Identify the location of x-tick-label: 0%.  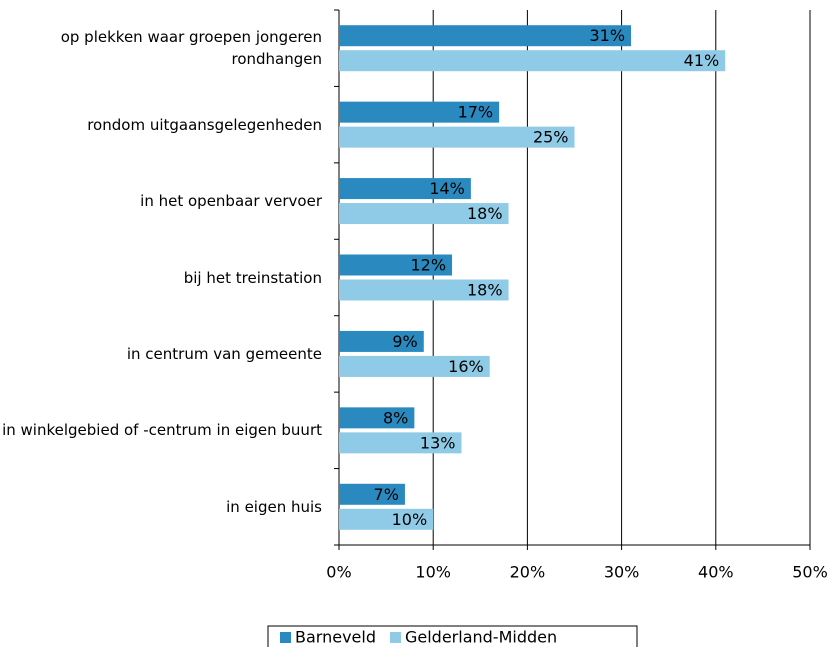
(338, 572).